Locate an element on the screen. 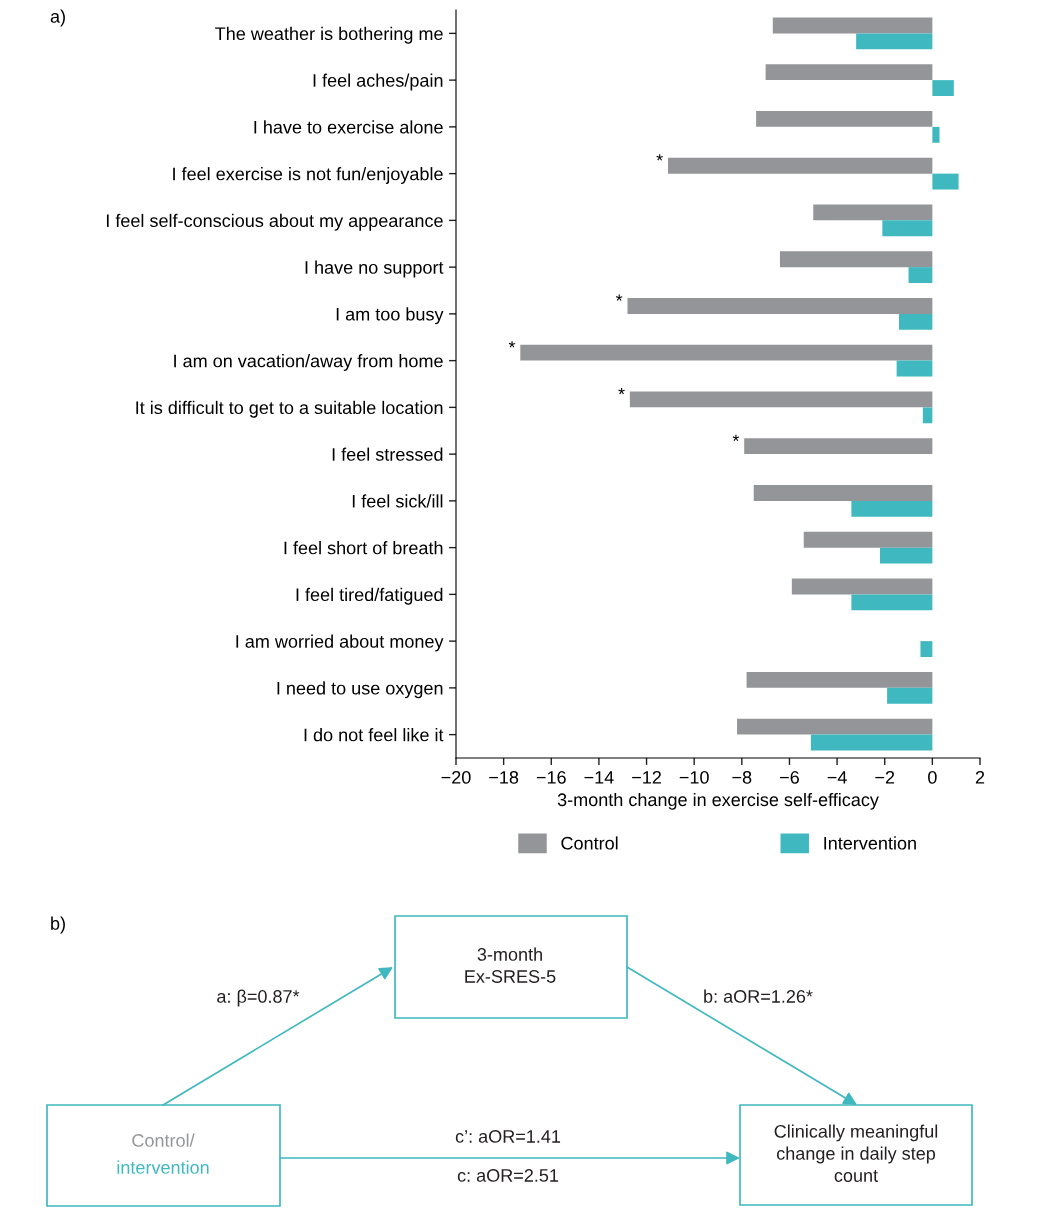 This screenshot has height=1208, width=1038. x-tick-label: 2 is located at coordinates (980, 777).